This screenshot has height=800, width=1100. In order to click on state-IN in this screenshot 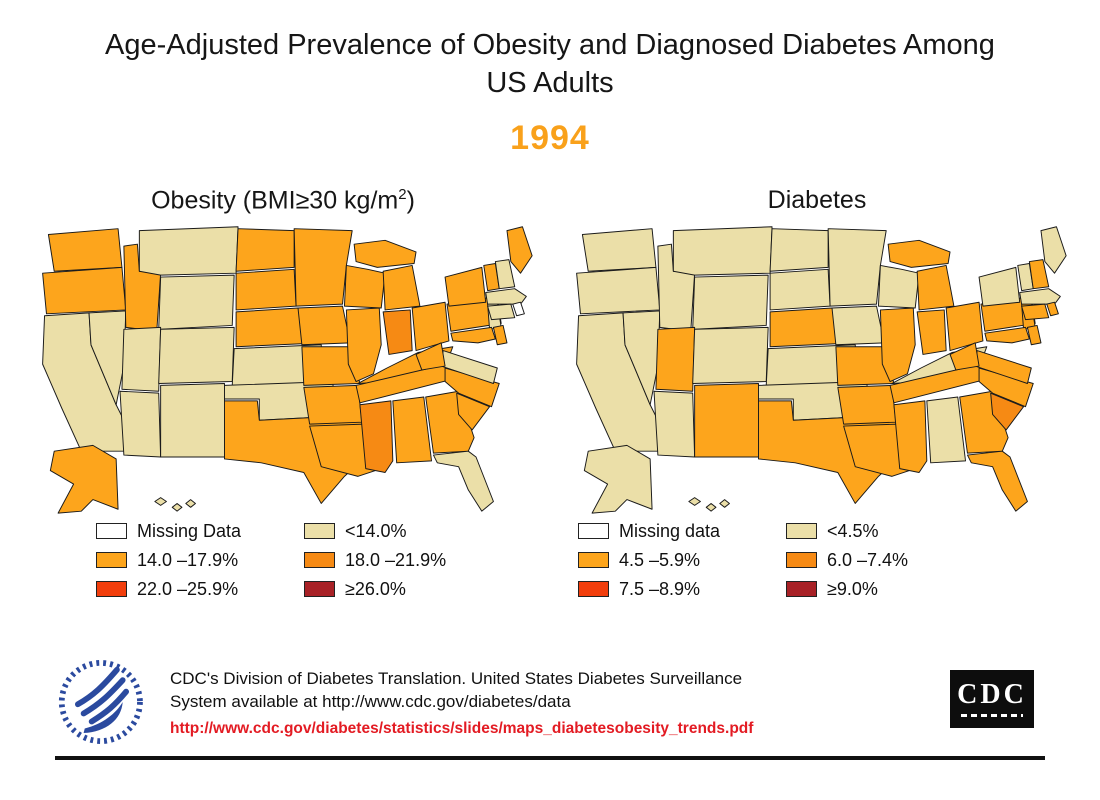, I will do `click(931, 332)`.